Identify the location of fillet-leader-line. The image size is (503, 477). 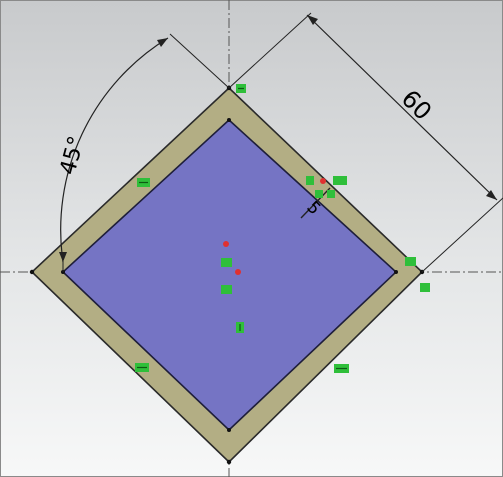
(315, 203).